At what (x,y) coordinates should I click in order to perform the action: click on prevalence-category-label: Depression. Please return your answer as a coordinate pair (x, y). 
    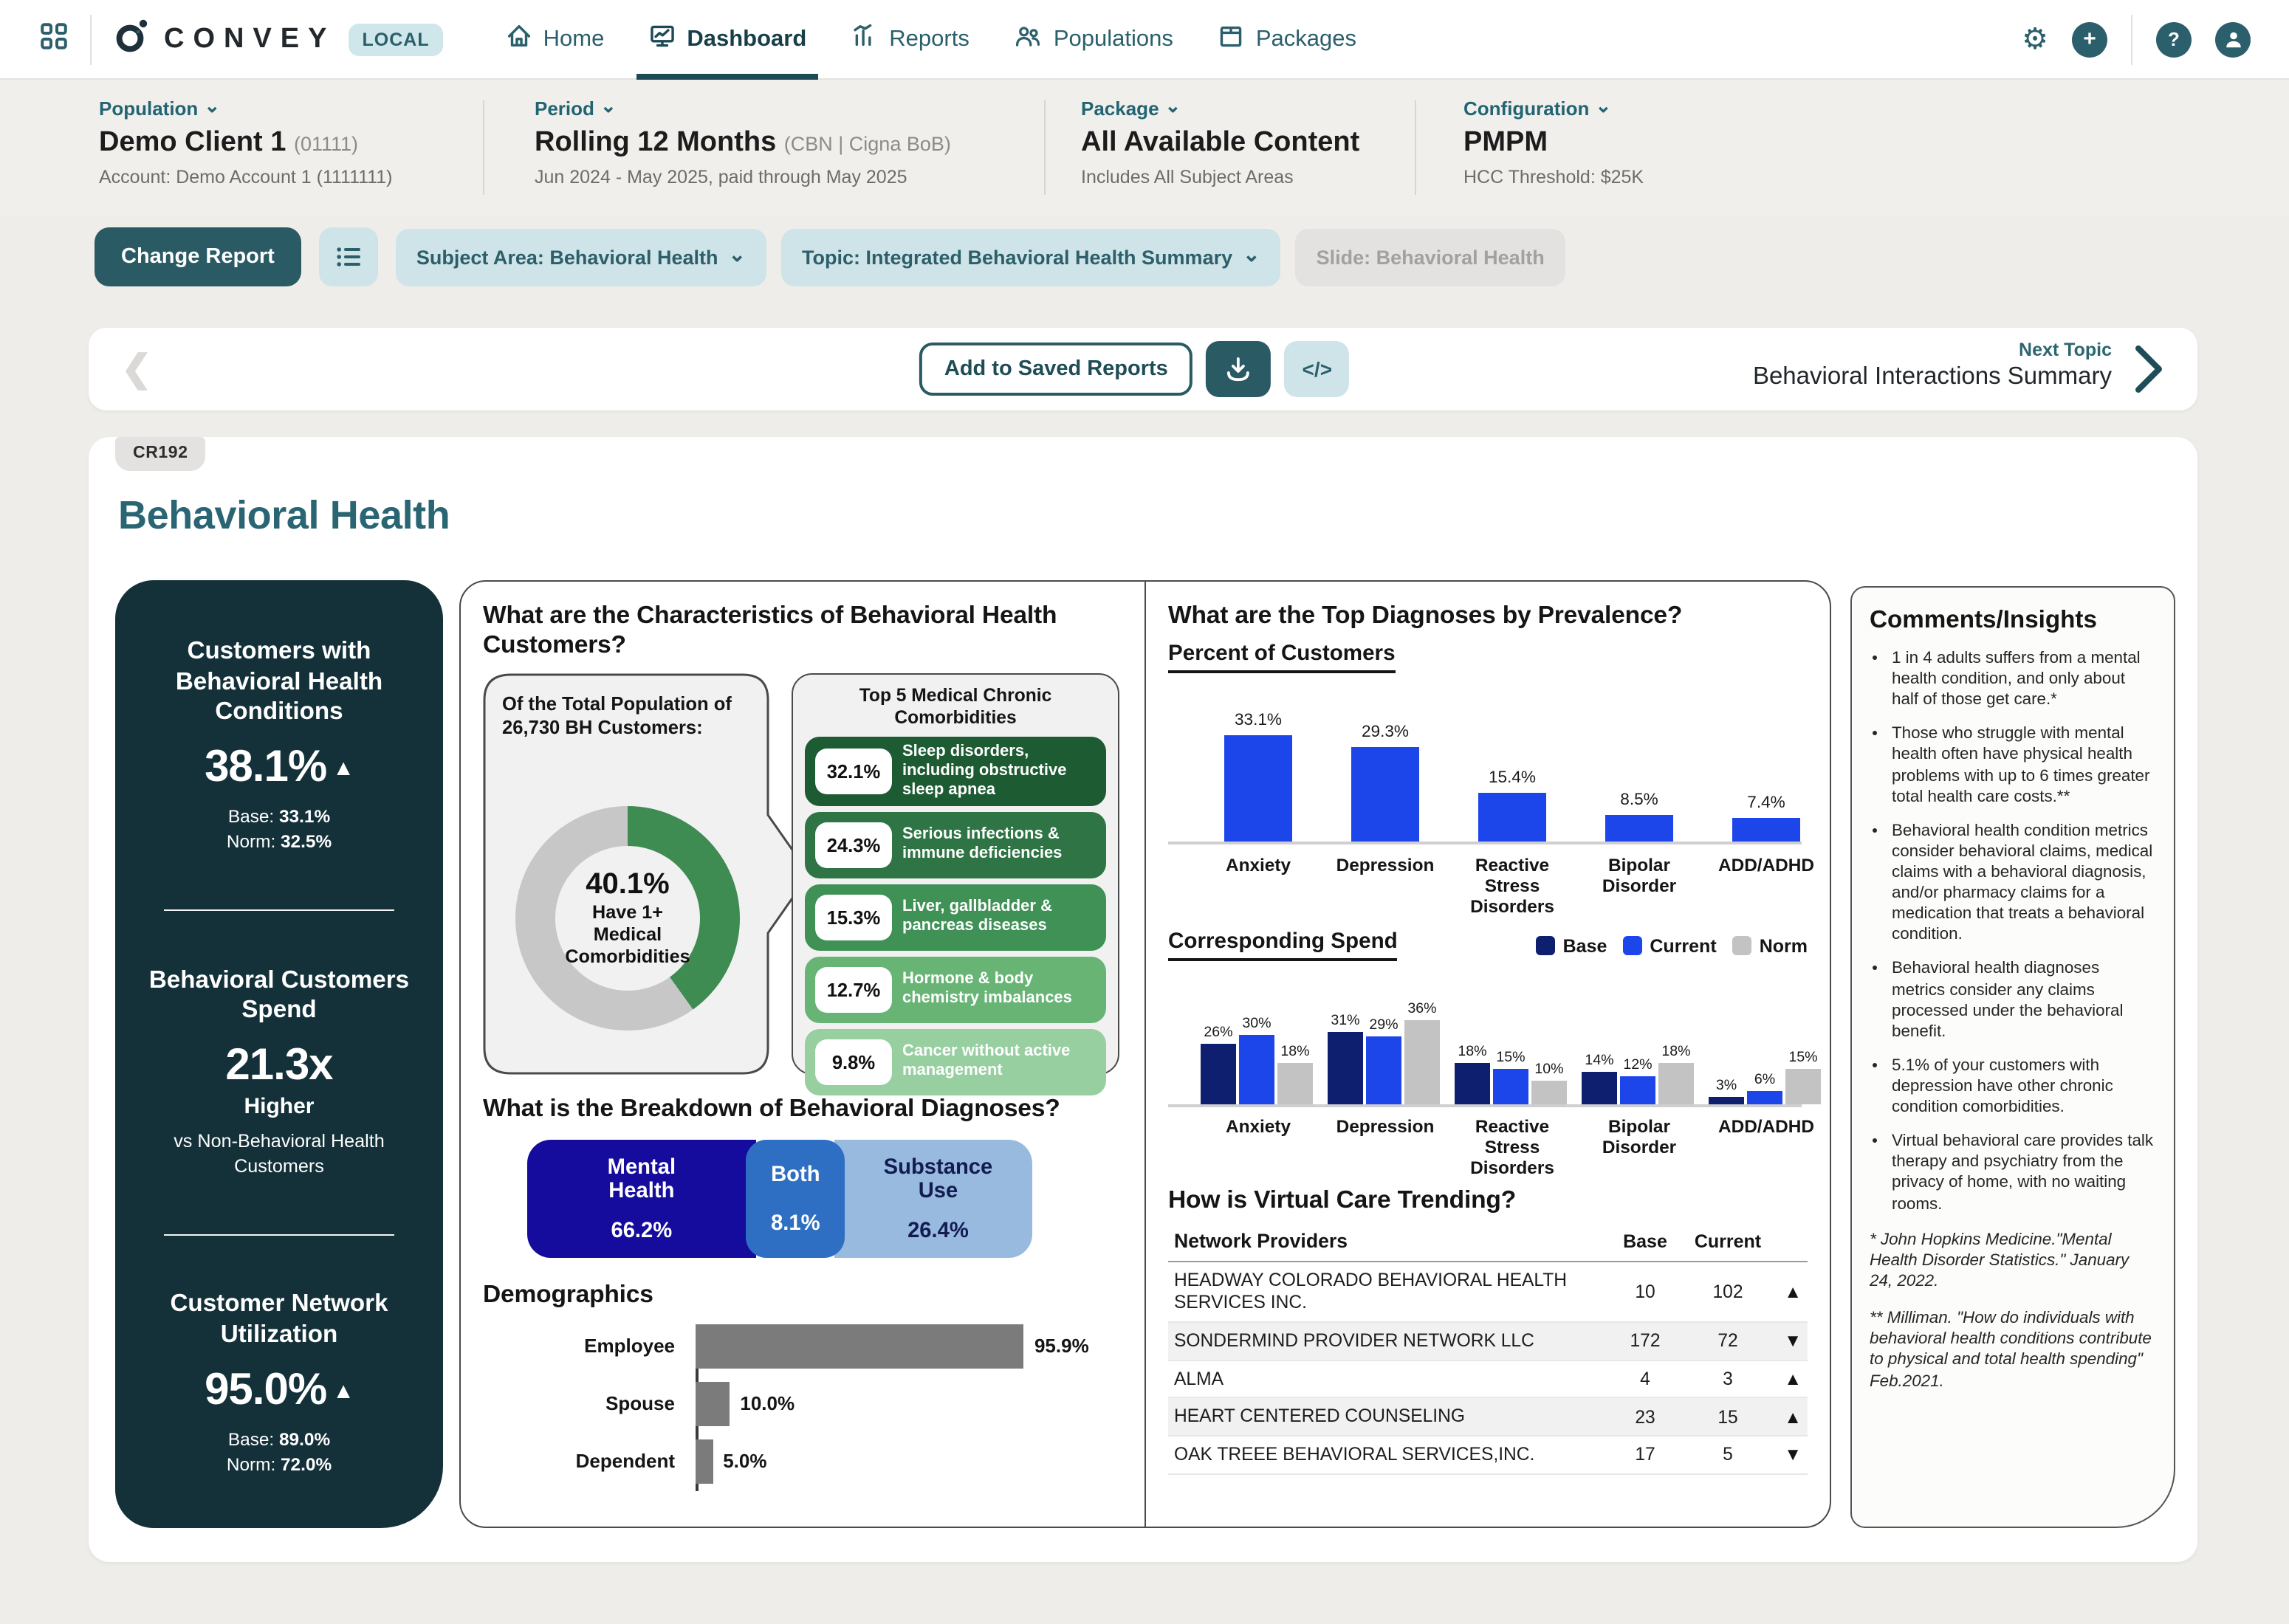
    Looking at the image, I should click on (1385, 865).